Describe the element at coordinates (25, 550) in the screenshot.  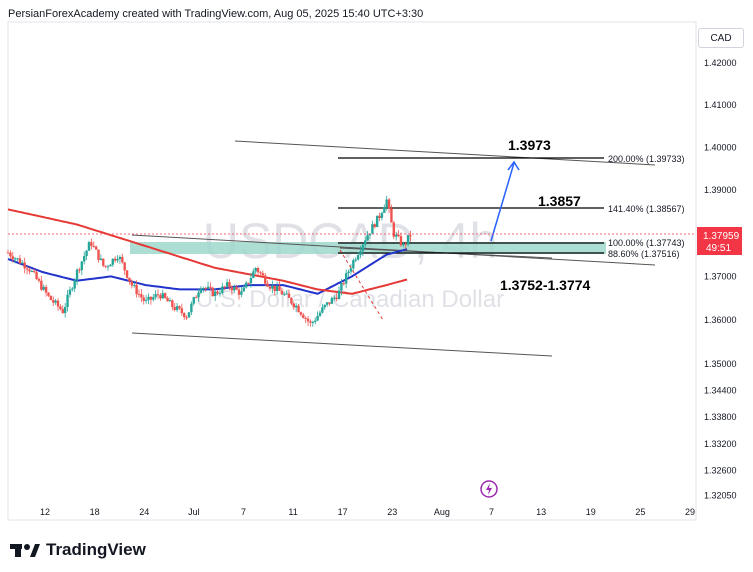
I see `tradingview-logo-icon` at that location.